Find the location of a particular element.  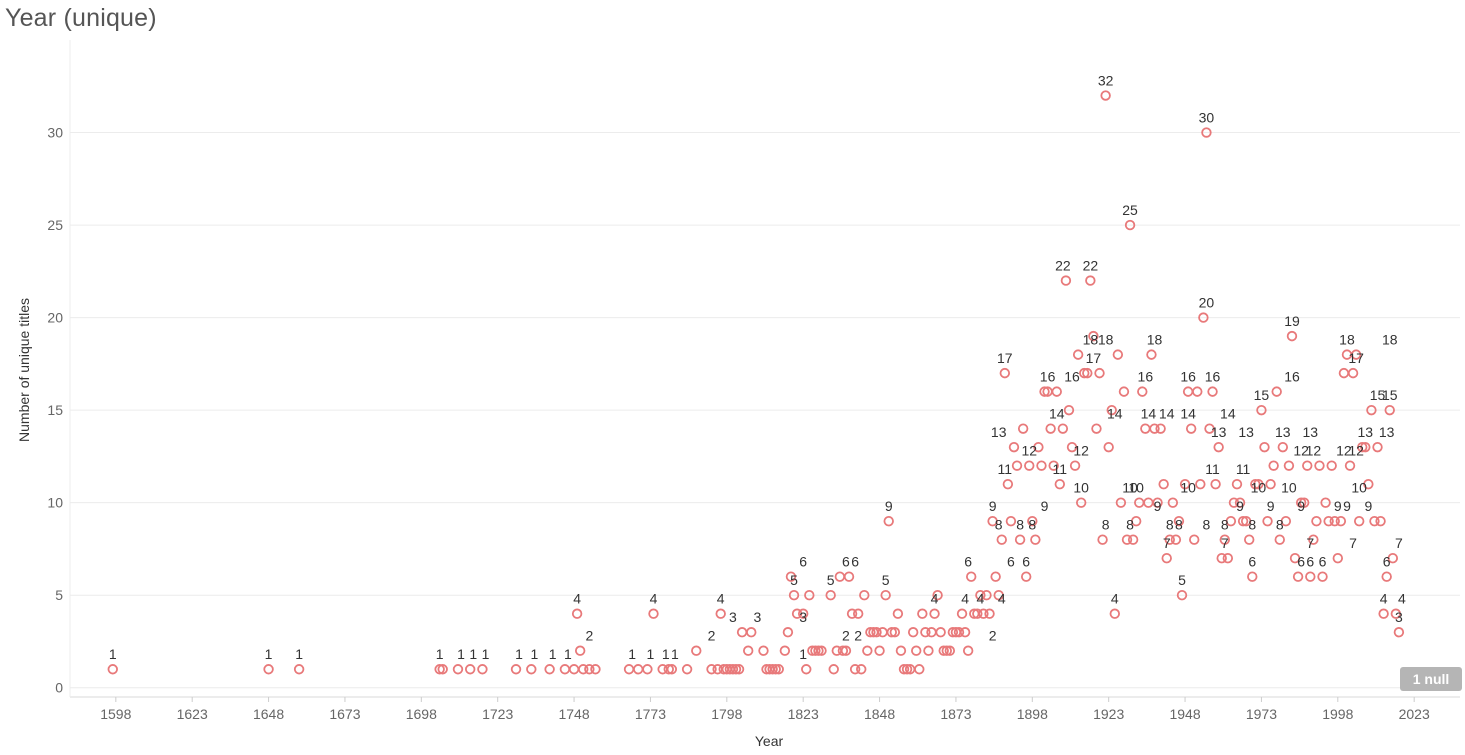

data-label: 11 is located at coordinates (1212, 469).